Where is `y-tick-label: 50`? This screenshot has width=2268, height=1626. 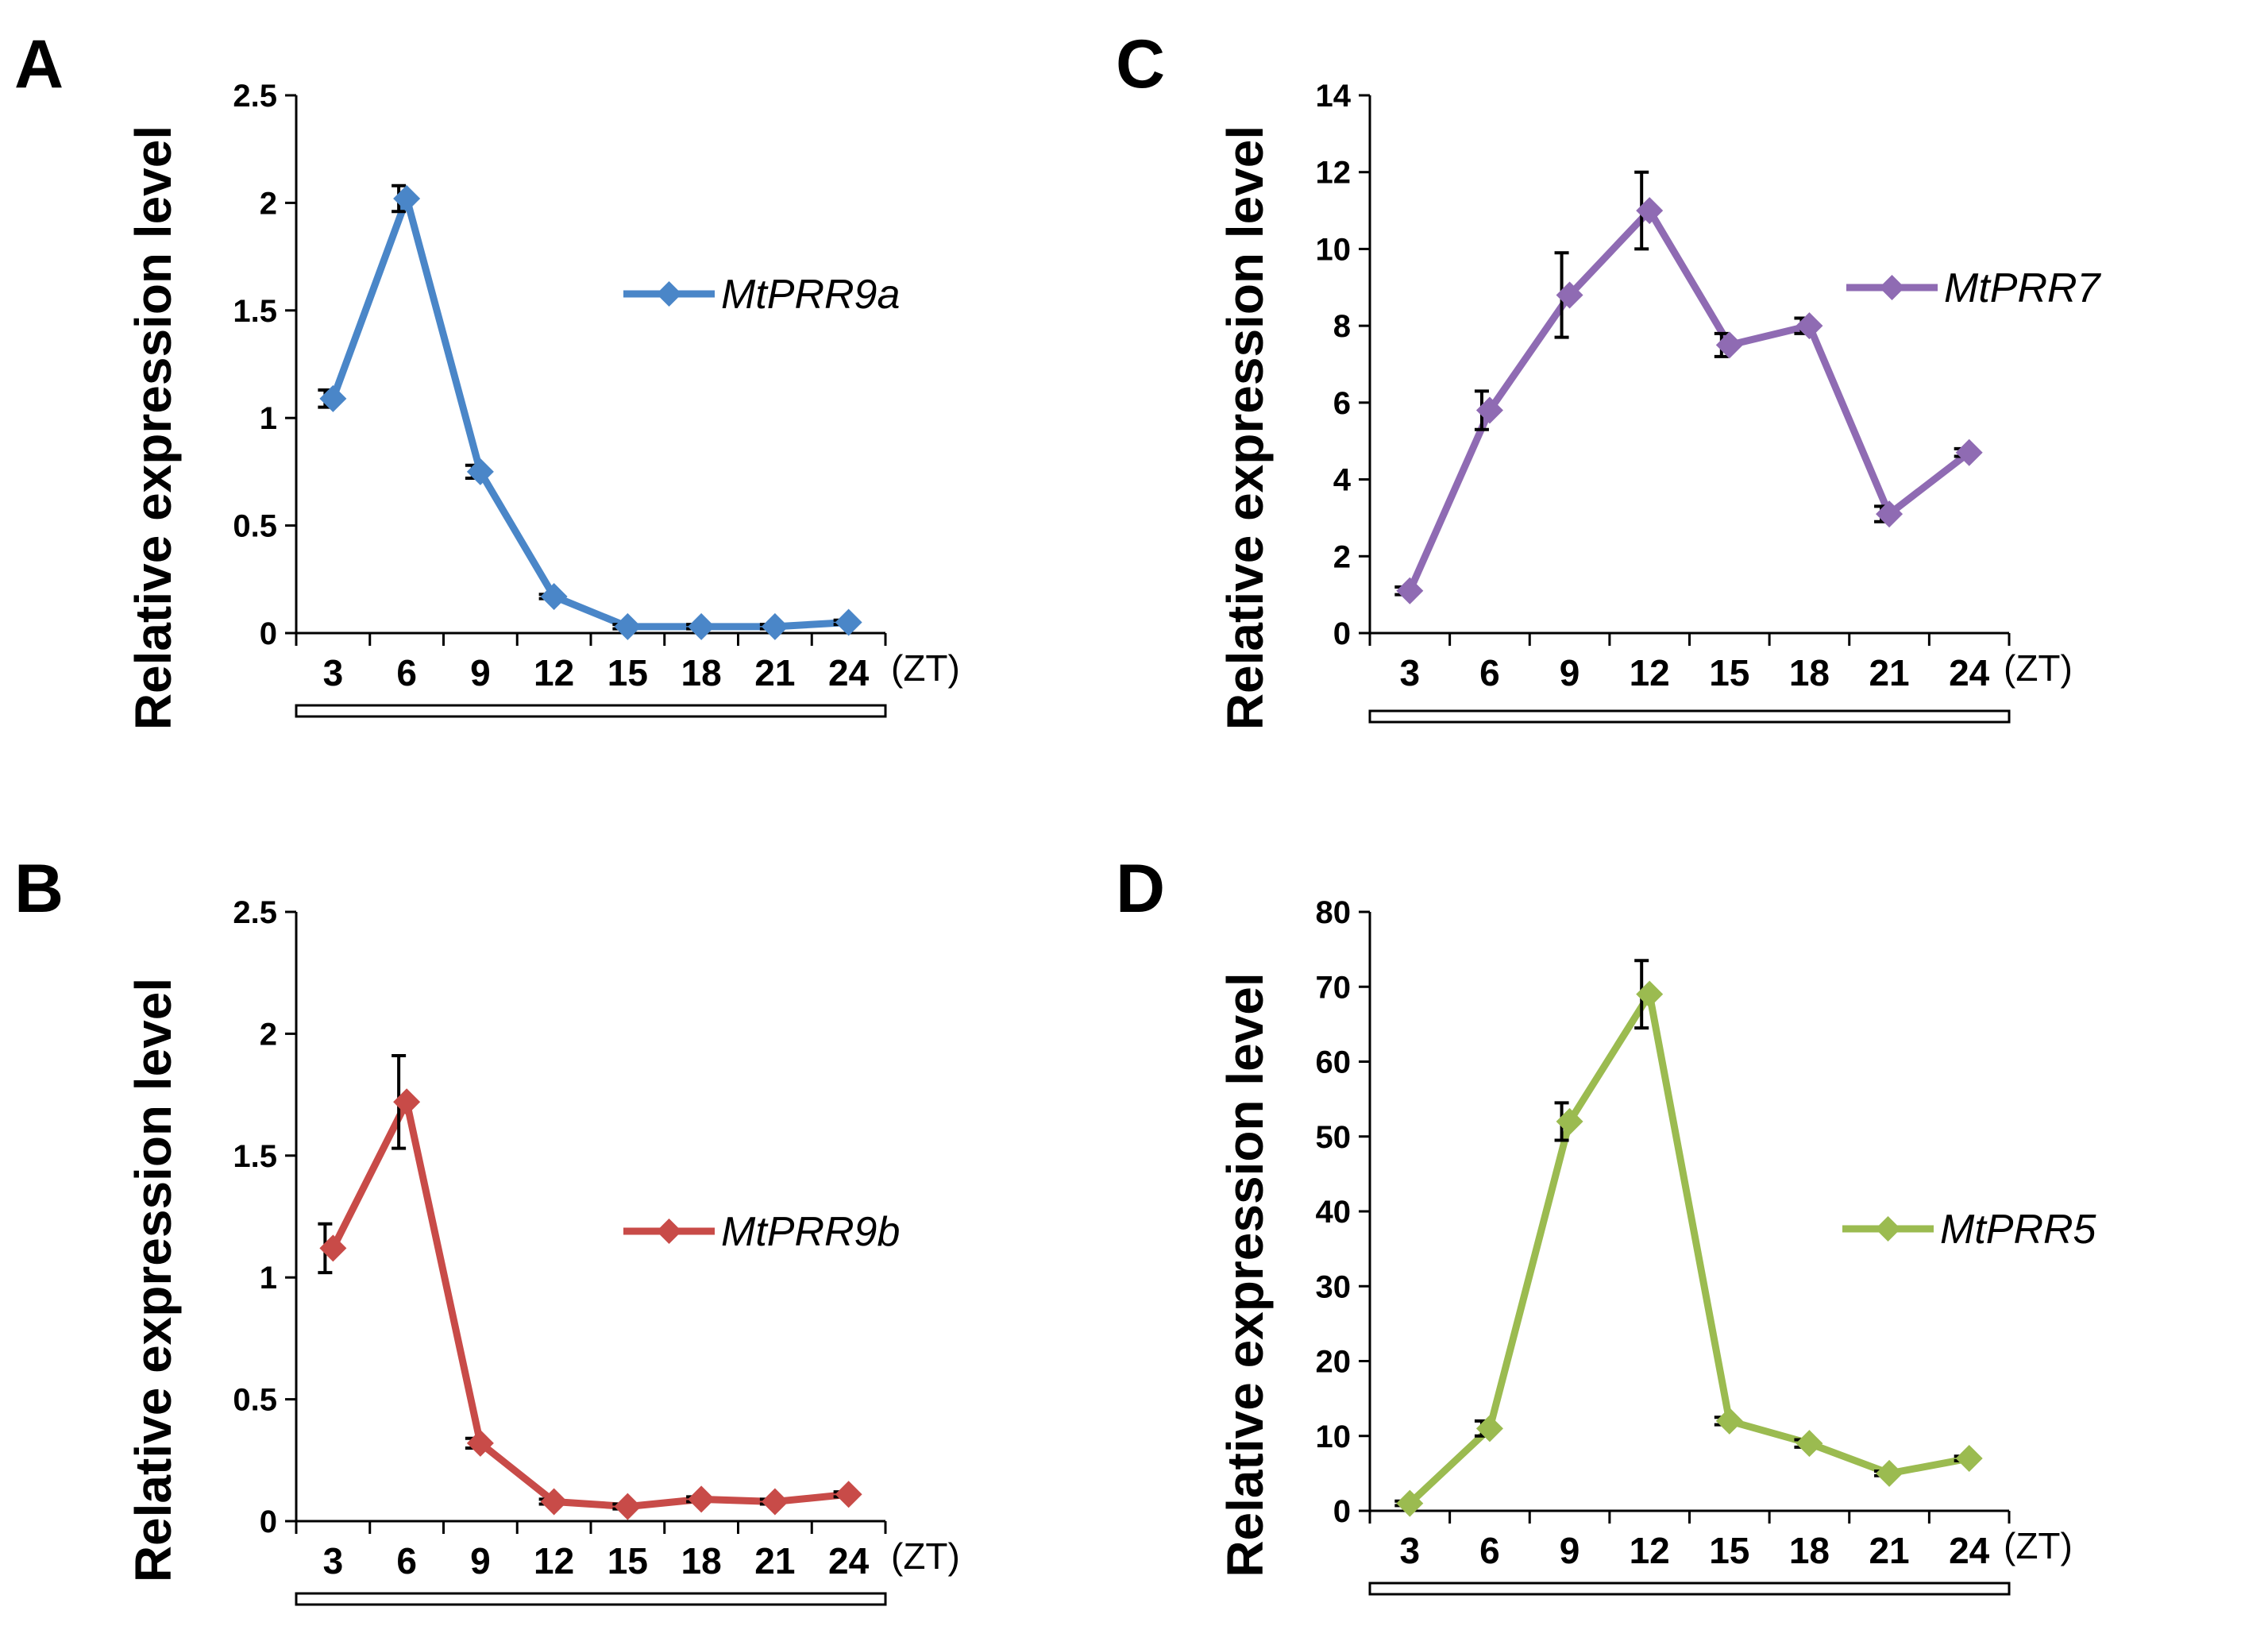
y-tick-label: 50 is located at coordinates (1334, 1137).